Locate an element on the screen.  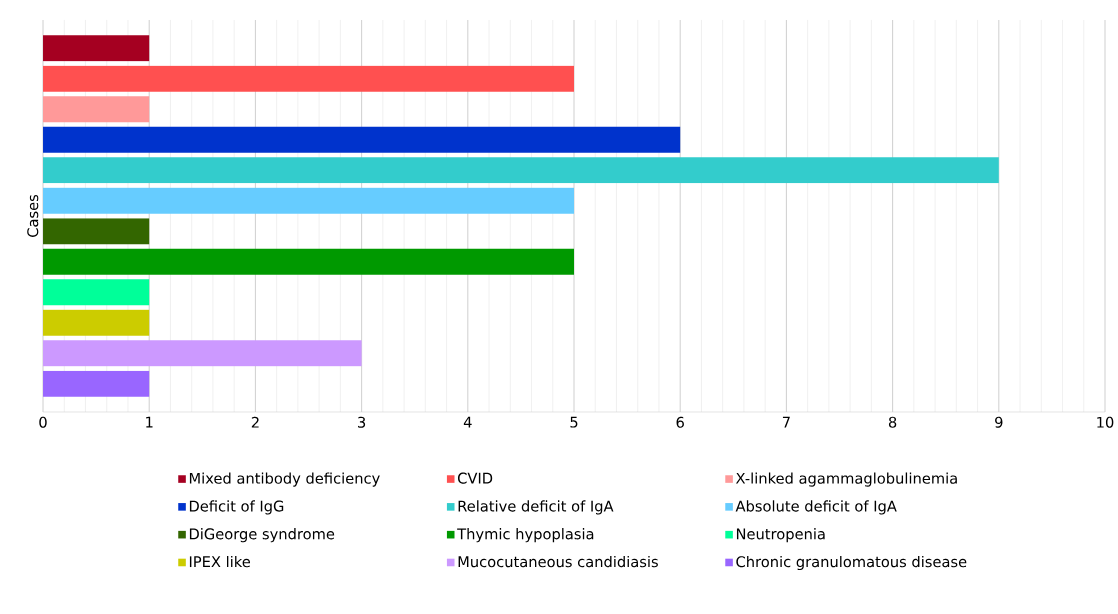
x-tick-label: 3 is located at coordinates (362, 422).